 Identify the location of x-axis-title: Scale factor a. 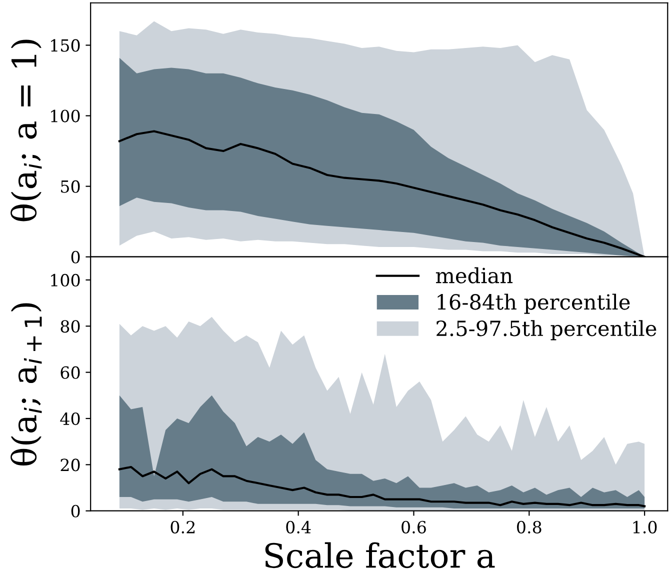
(380, 555).